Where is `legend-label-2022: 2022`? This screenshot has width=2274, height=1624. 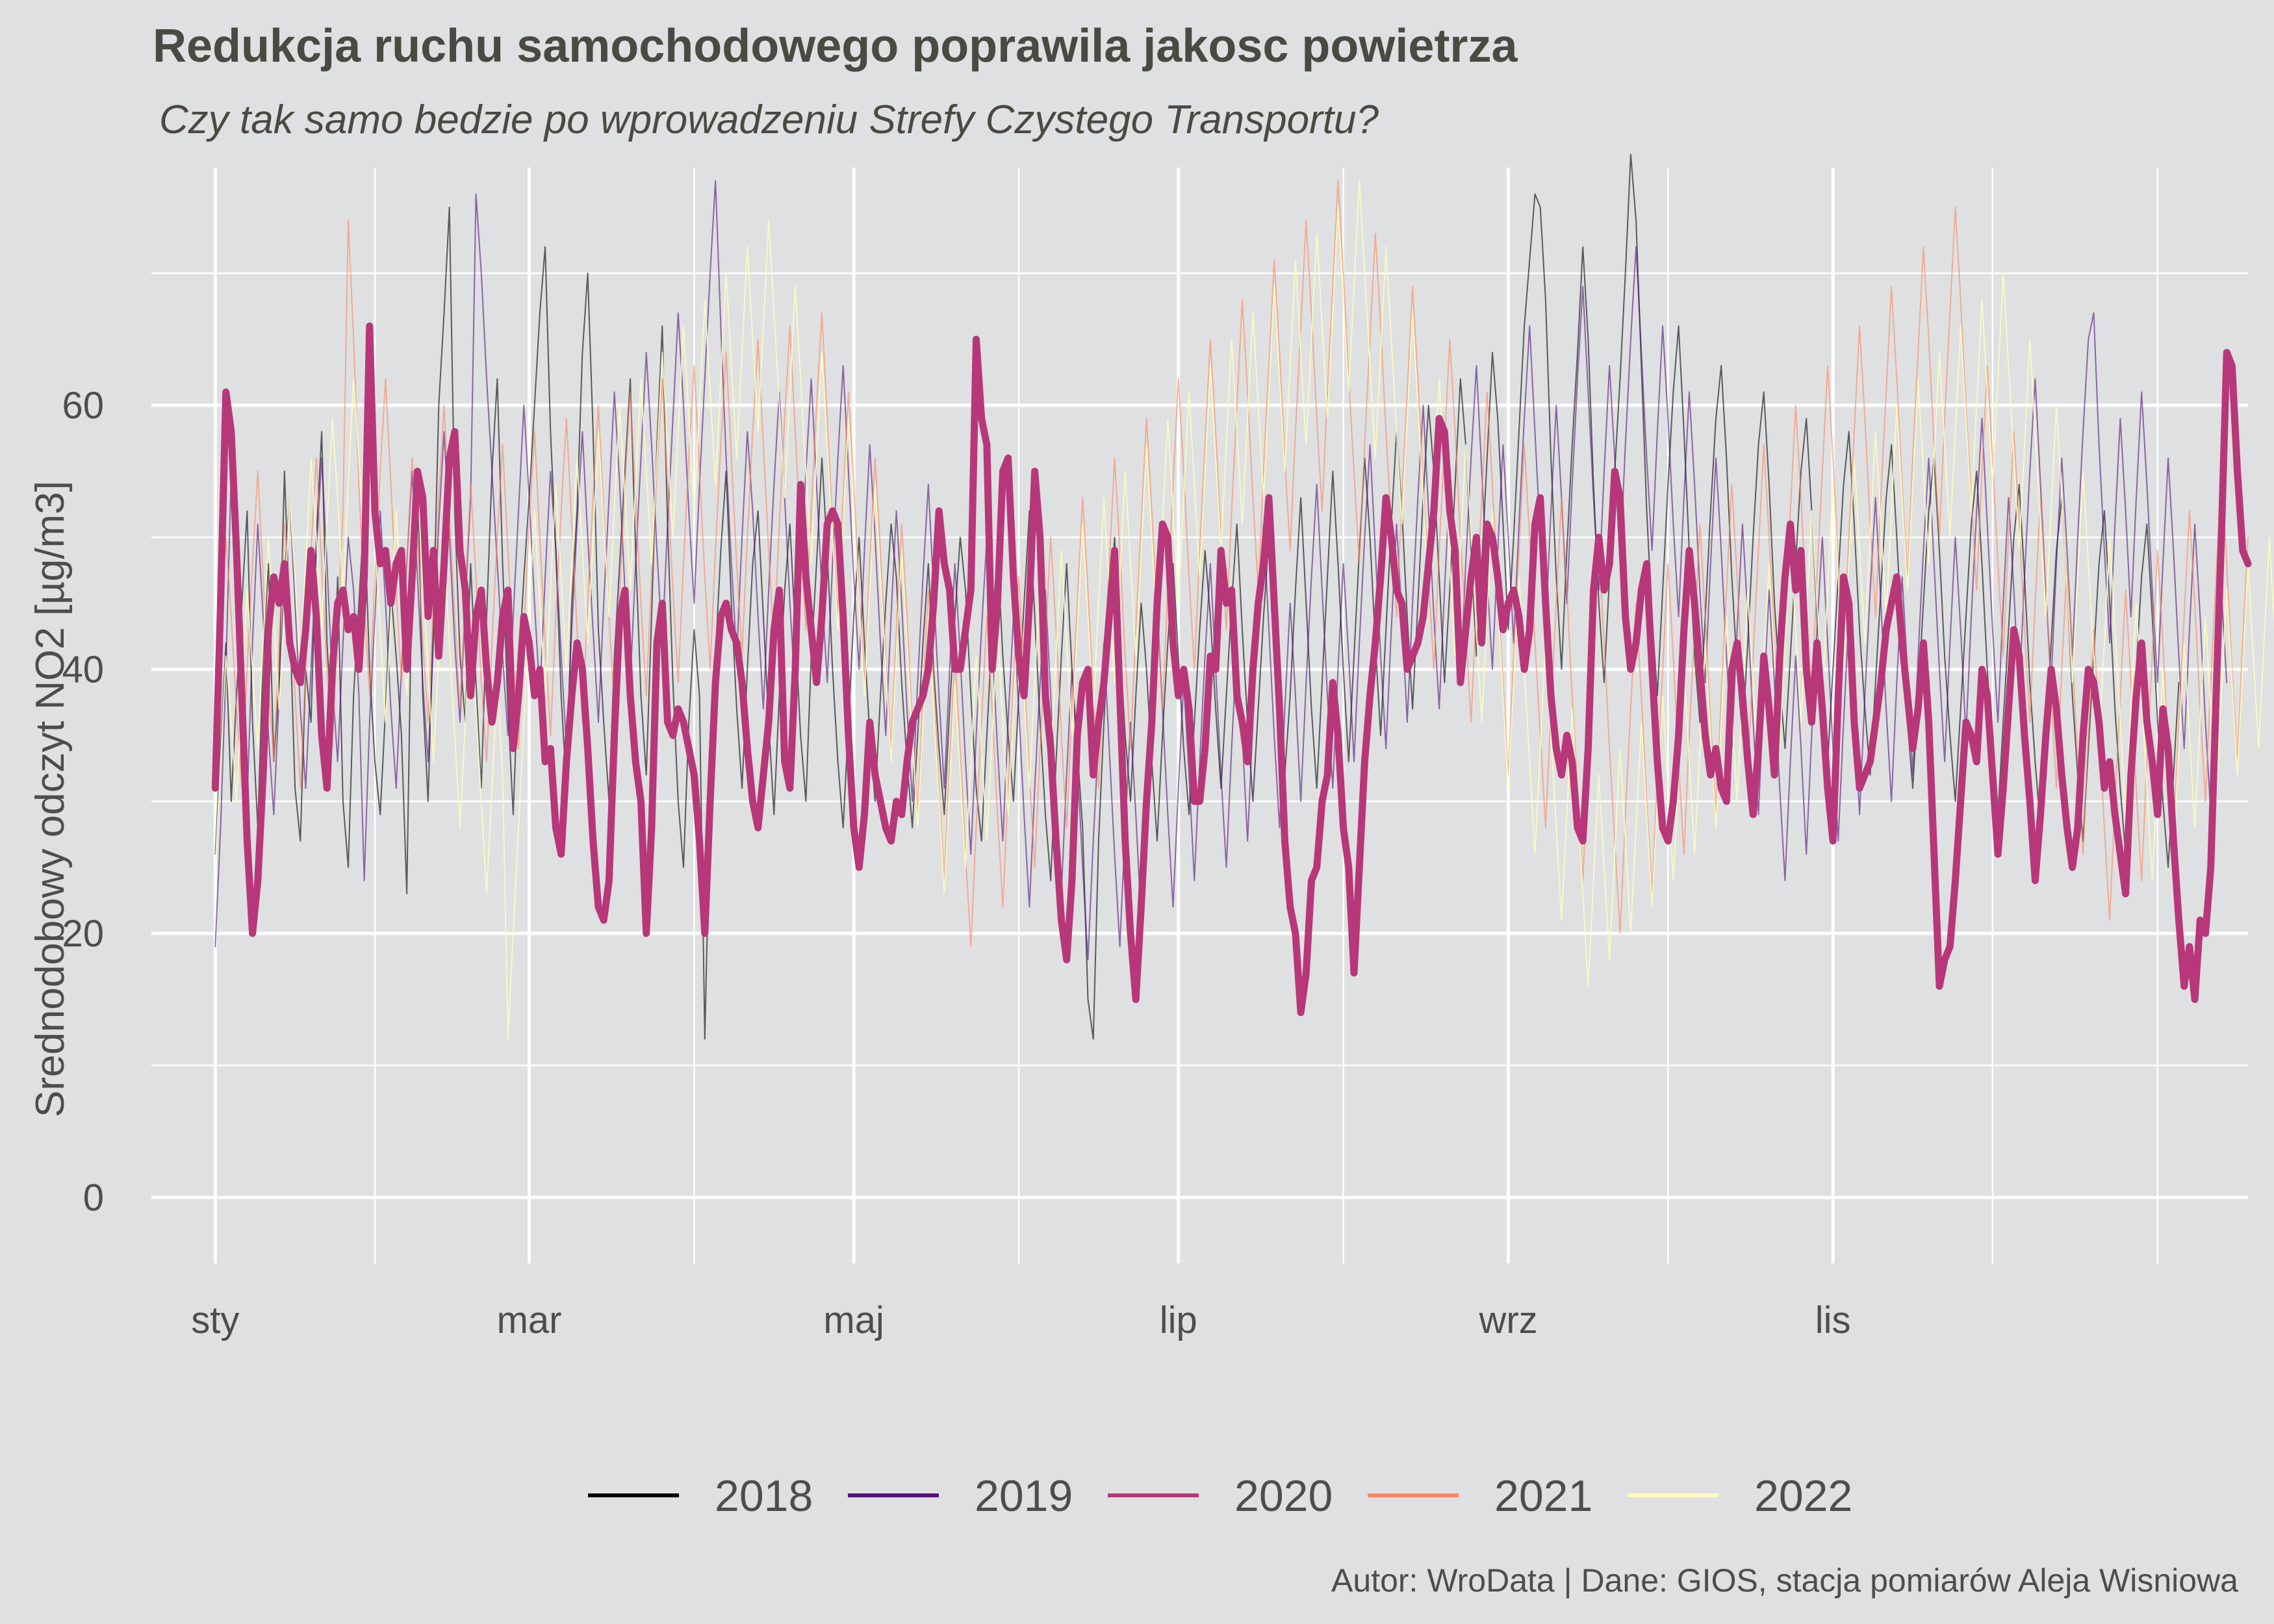
legend-label-2022: 2022 is located at coordinates (1803, 1496).